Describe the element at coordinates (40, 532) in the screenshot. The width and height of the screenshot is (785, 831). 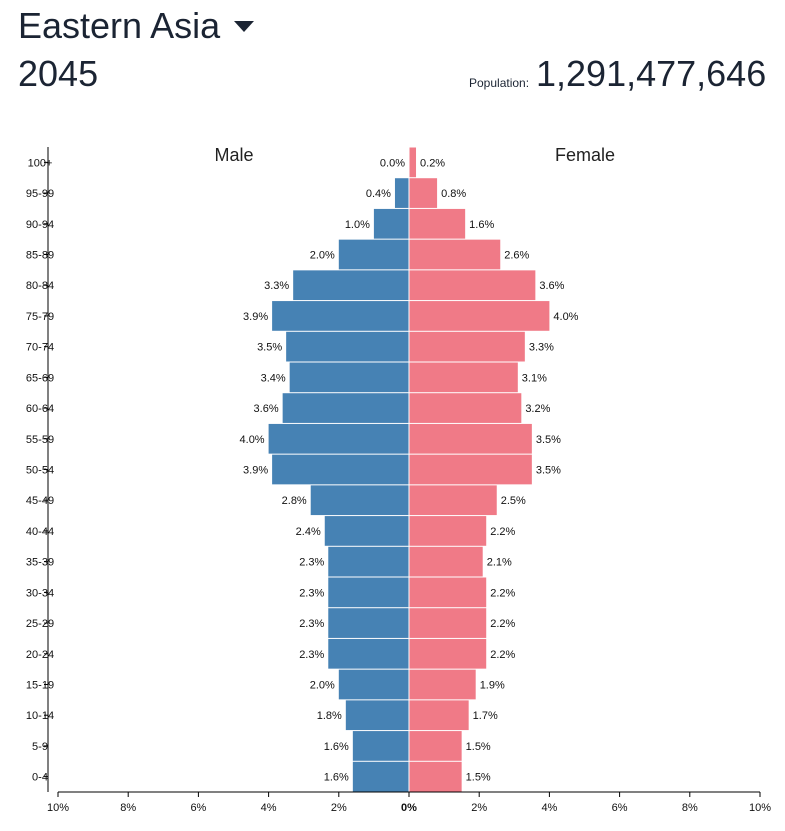
I see `age-group-label: 40-44` at that location.